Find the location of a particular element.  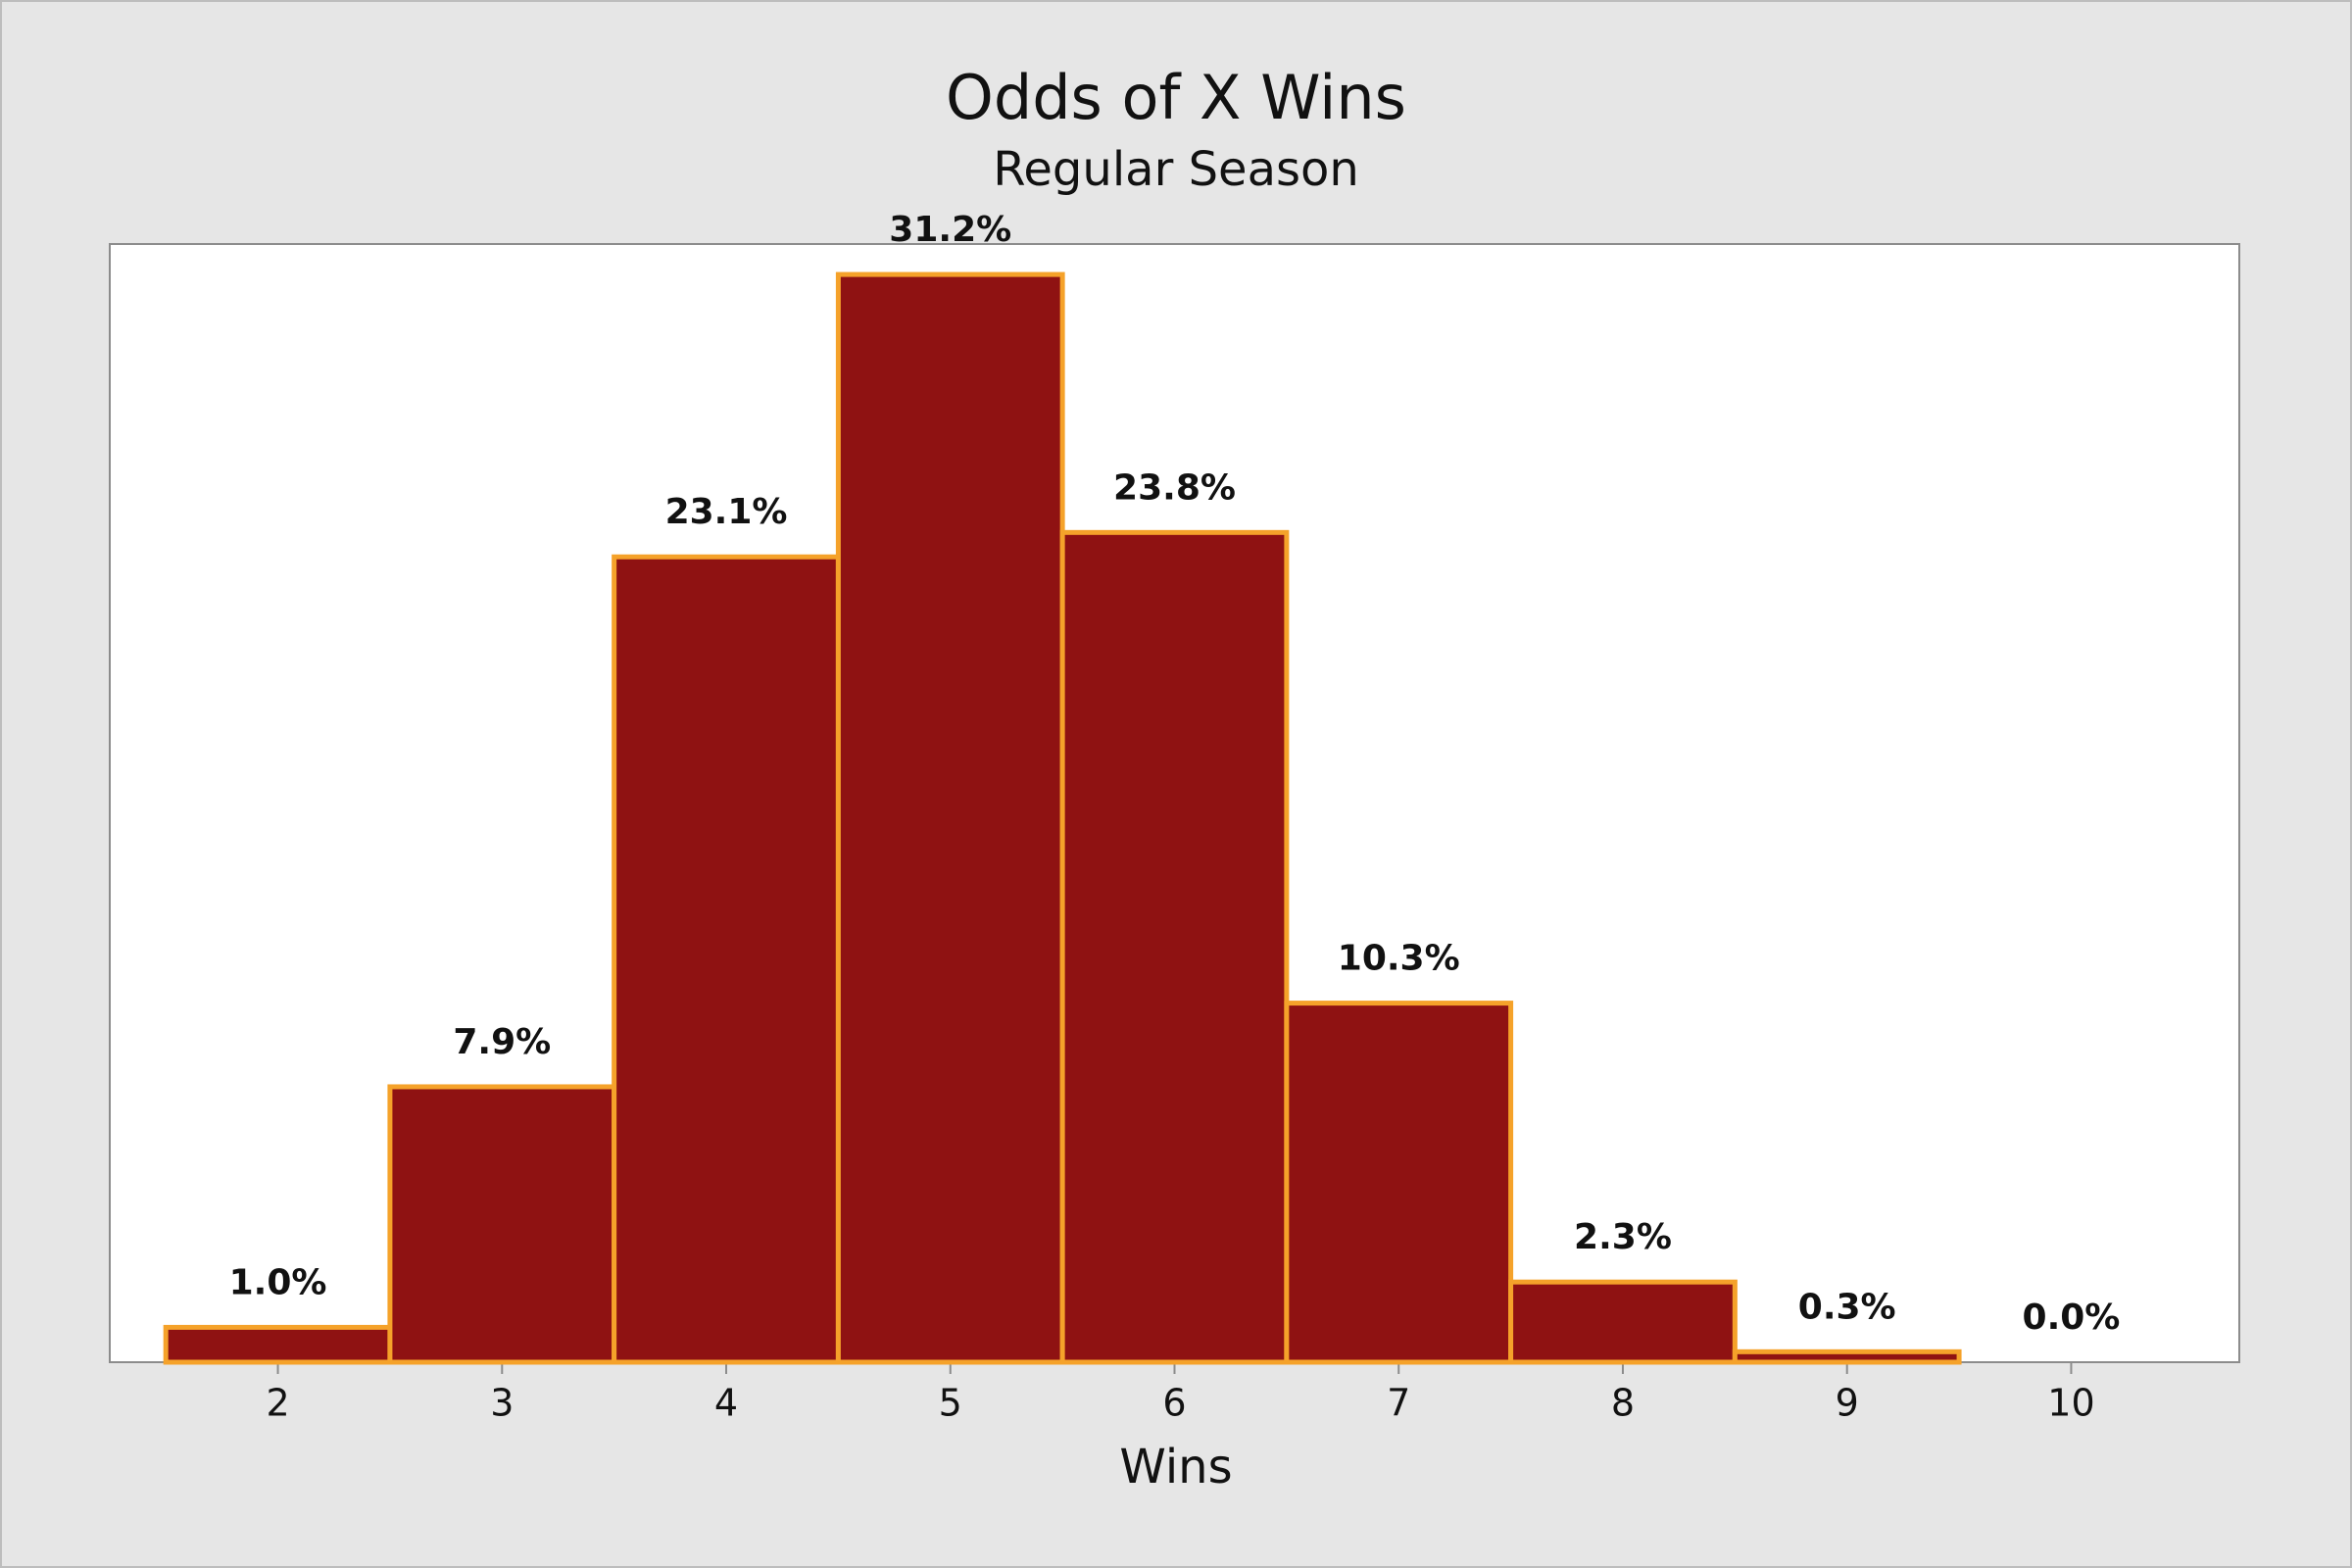

data-label: 10.3% is located at coordinates (1399, 959).